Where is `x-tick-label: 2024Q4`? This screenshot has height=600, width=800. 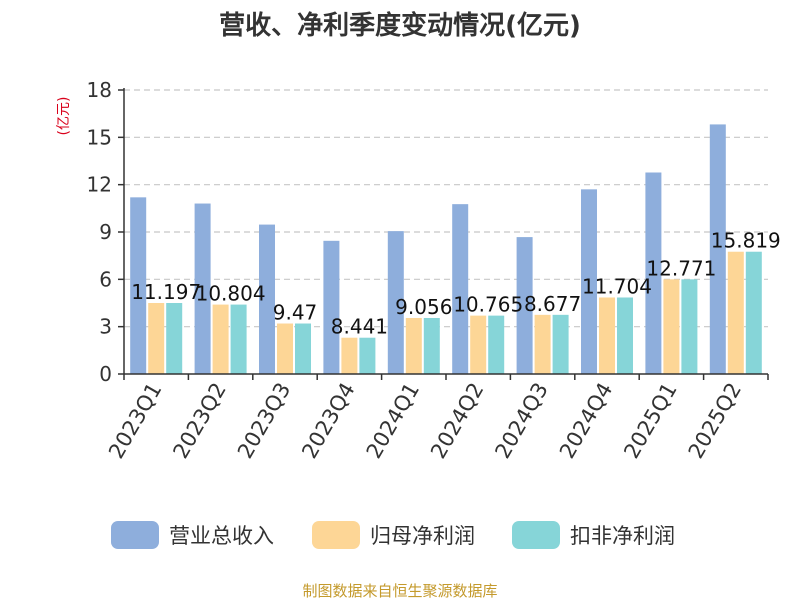
x-tick-label: 2024Q4 is located at coordinates (586, 421).